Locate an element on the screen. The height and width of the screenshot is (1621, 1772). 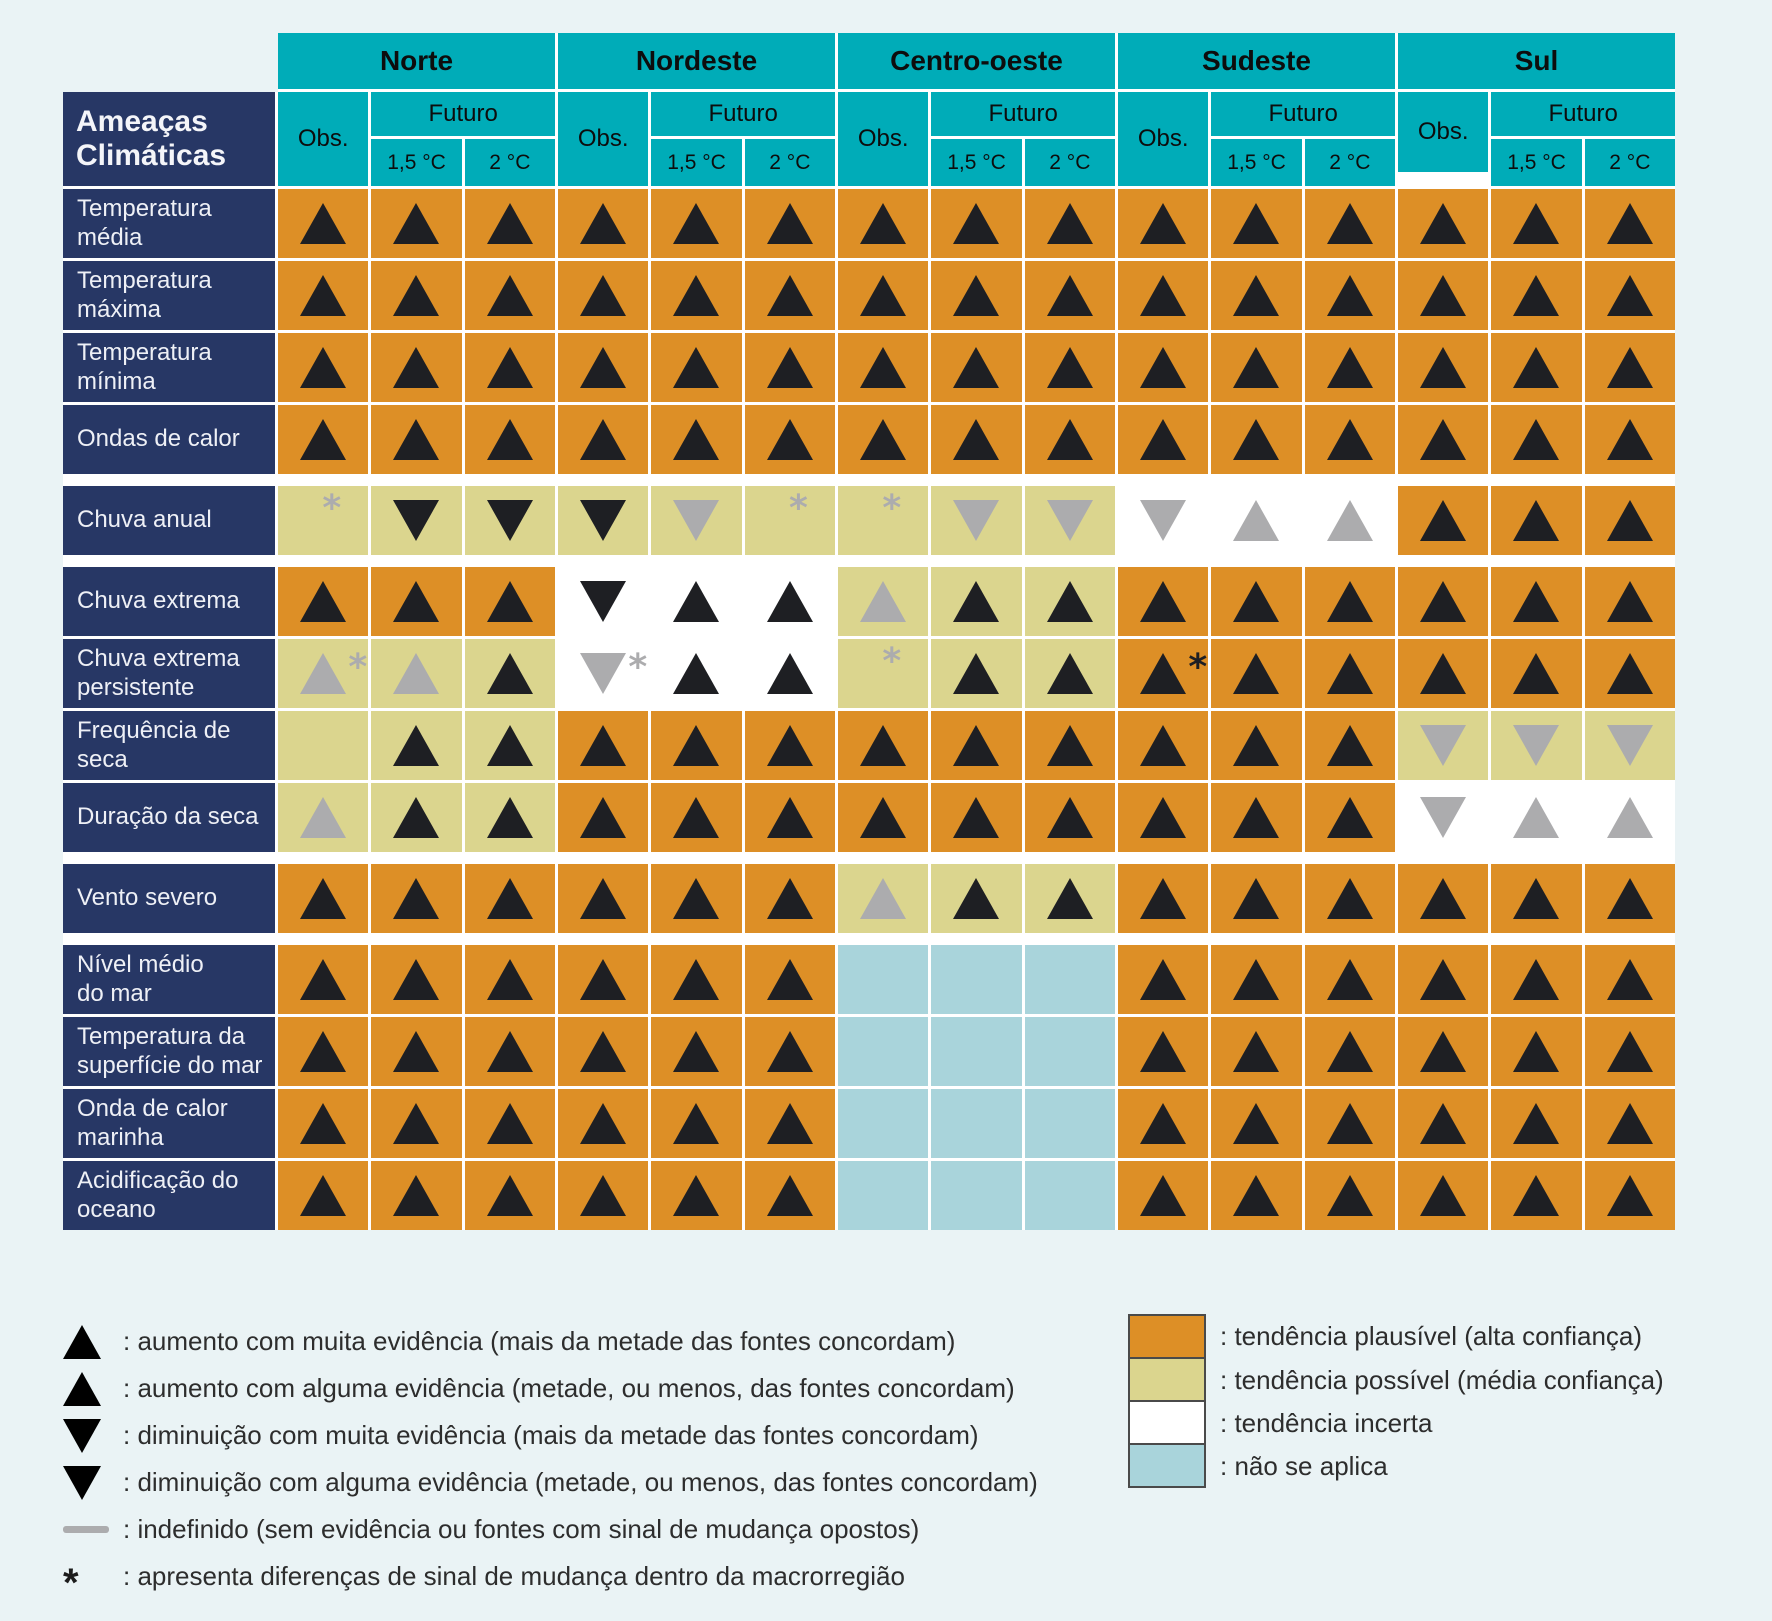
legend-color-row: : tendência incerta is located at coordinates (1396, 1422).